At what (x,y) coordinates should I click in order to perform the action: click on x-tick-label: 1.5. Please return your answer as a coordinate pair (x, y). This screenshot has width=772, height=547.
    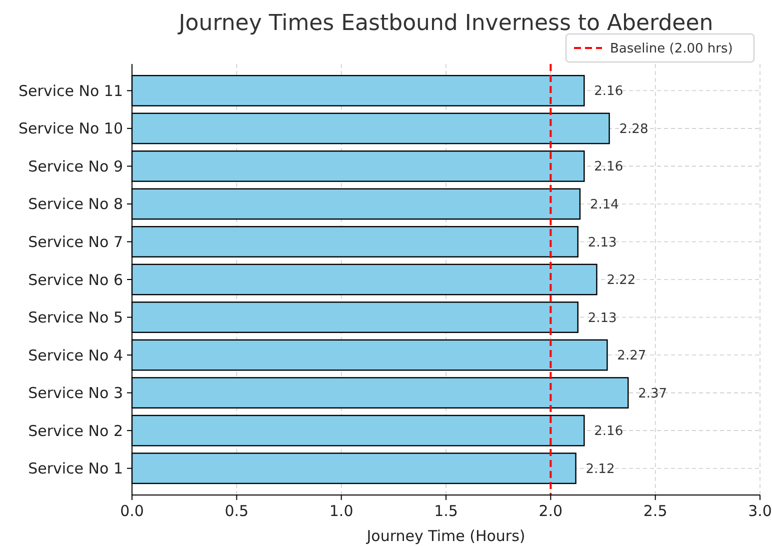
    Looking at the image, I should click on (446, 511).